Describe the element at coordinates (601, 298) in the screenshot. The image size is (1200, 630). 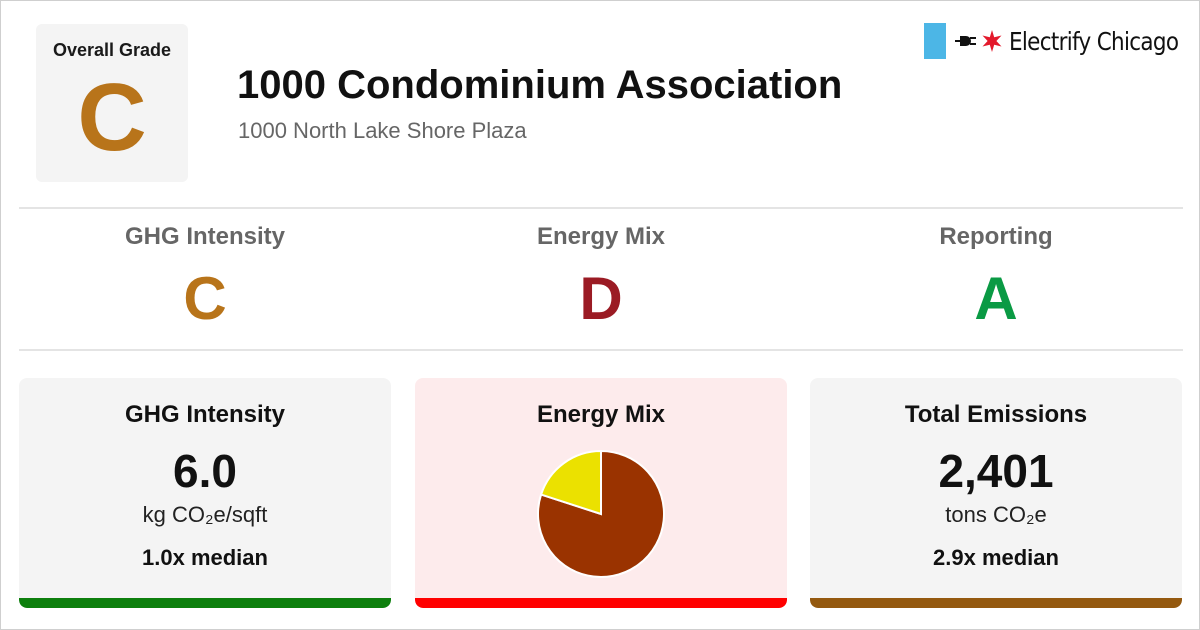
I see `subgrade-letter: D` at that location.